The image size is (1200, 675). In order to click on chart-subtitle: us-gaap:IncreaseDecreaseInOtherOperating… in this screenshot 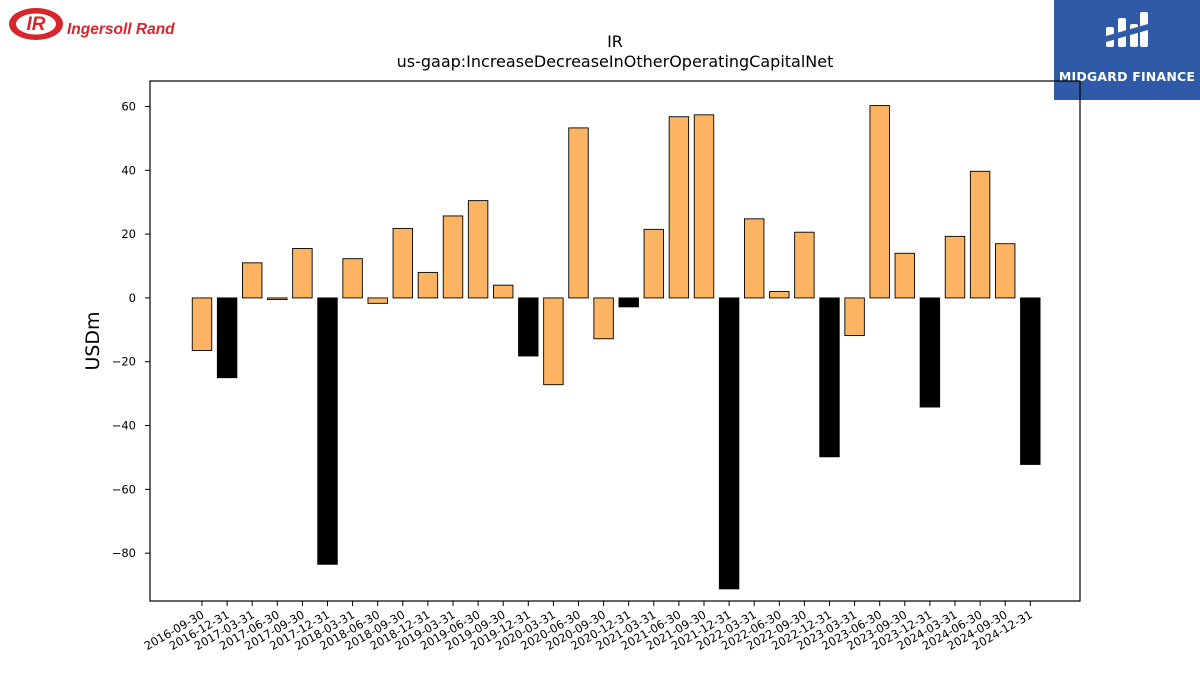, I will do `click(615, 61)`.